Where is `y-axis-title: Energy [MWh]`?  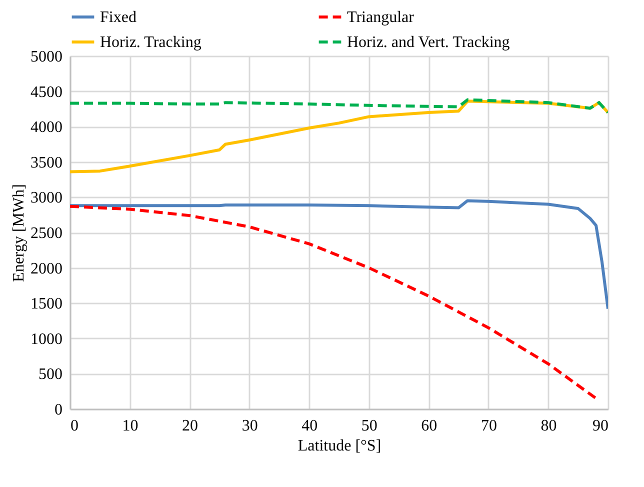 y-axis-title: Energy [MWh] is located at coordinates (19, 233).